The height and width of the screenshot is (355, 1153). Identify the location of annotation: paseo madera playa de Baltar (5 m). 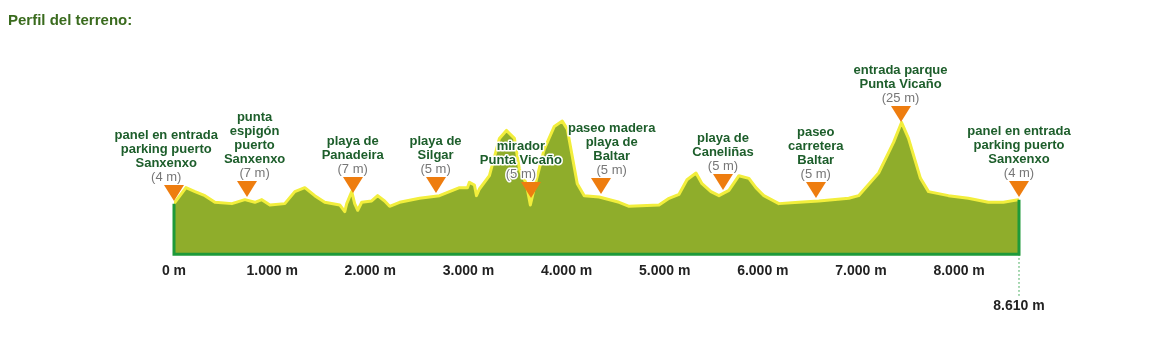
(612, 148).